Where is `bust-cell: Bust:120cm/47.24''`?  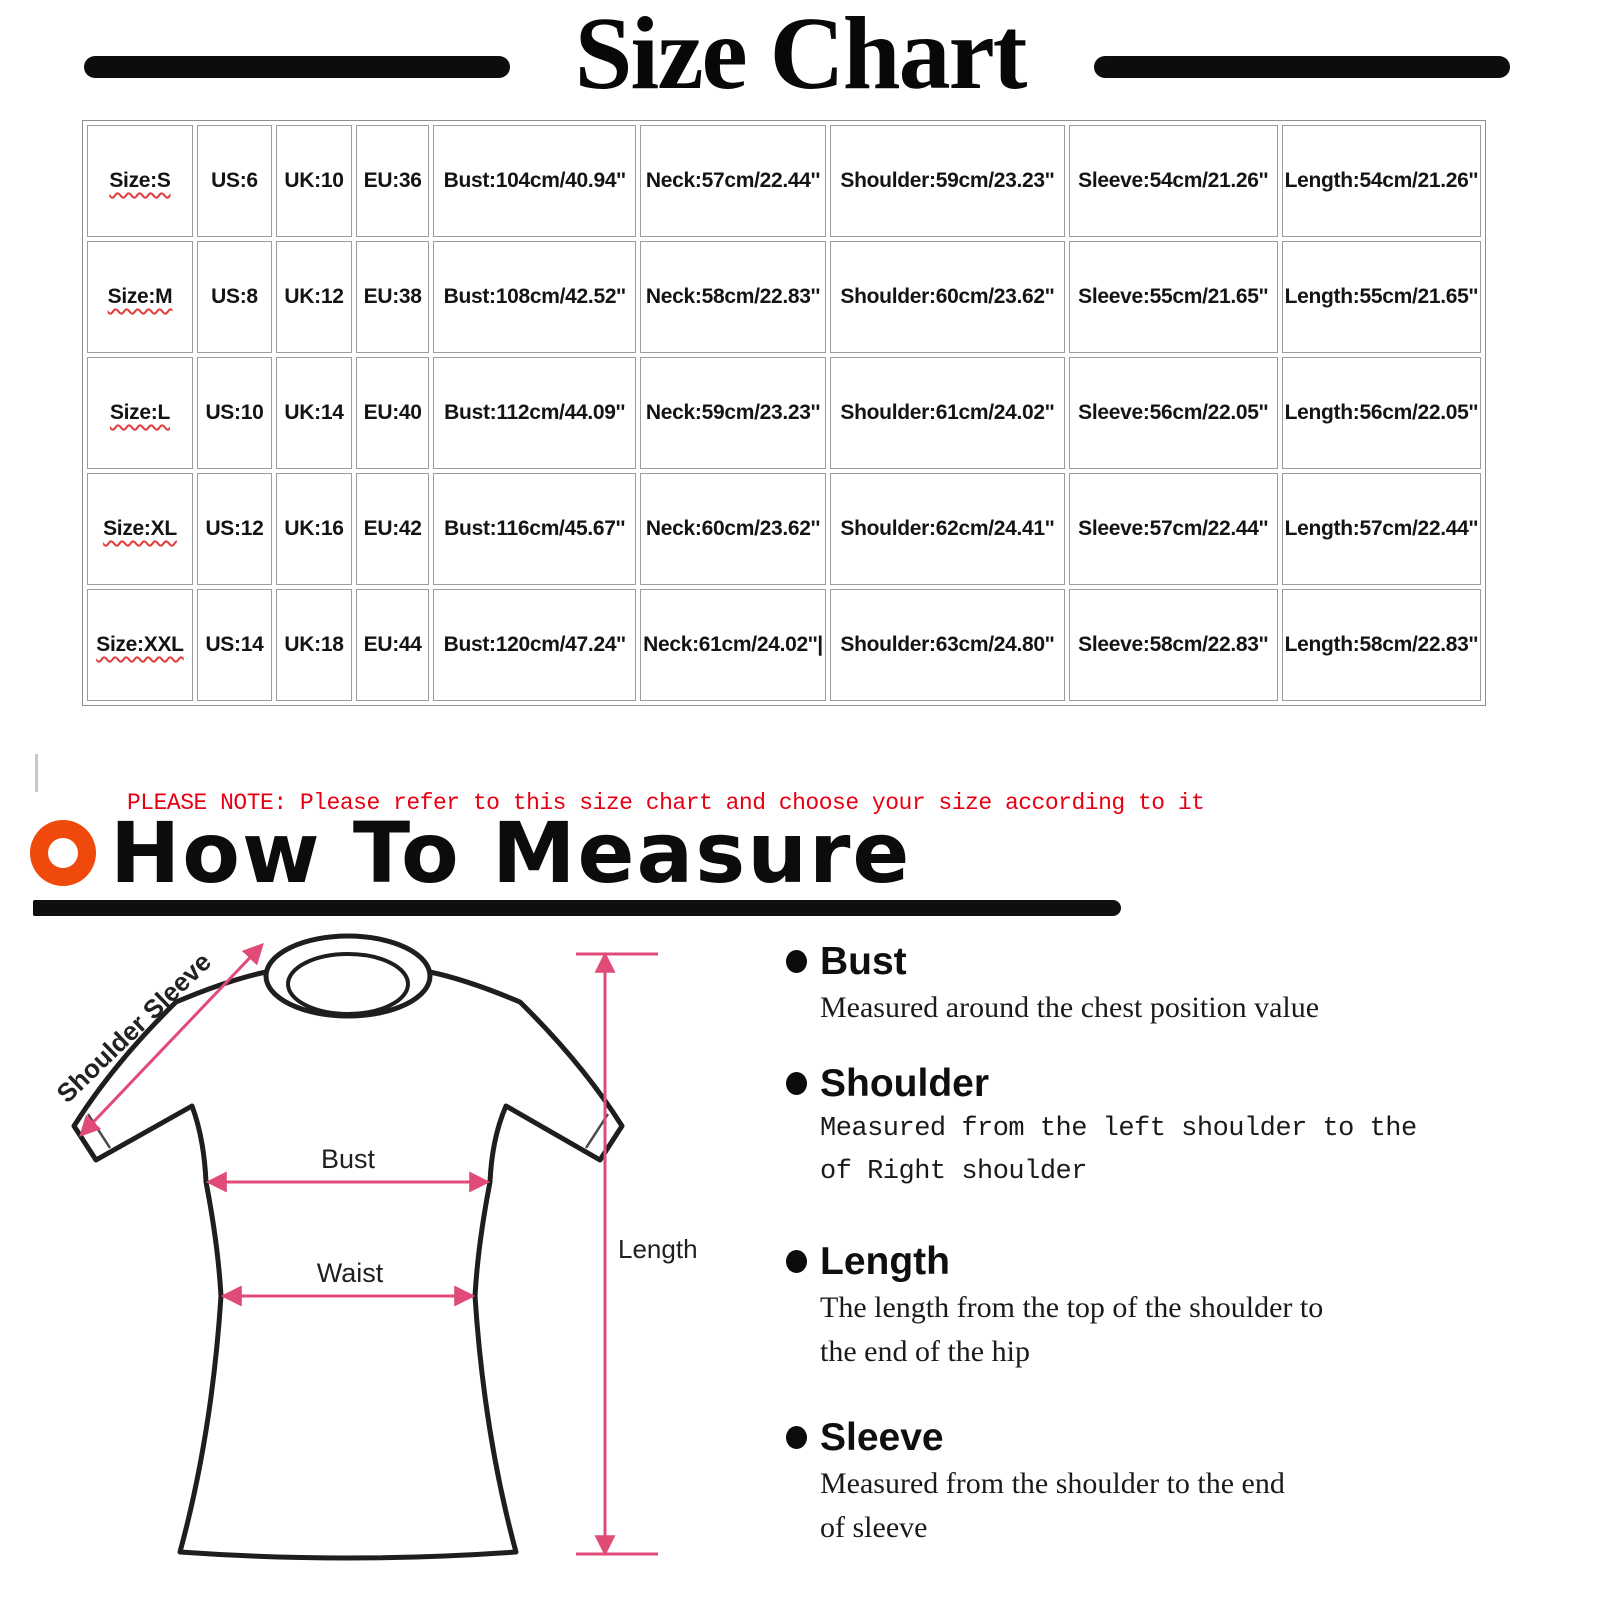
bust-cell: Bust:120cm/47.24'' is located at coordinates (534, 645).